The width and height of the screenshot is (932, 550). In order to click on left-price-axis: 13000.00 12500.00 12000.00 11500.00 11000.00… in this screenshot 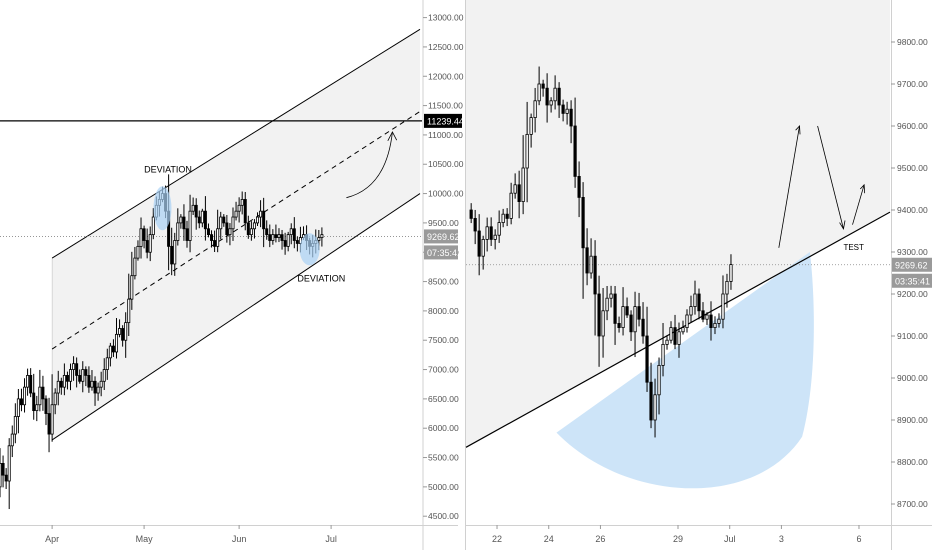, I will do `click(443, 267)`.